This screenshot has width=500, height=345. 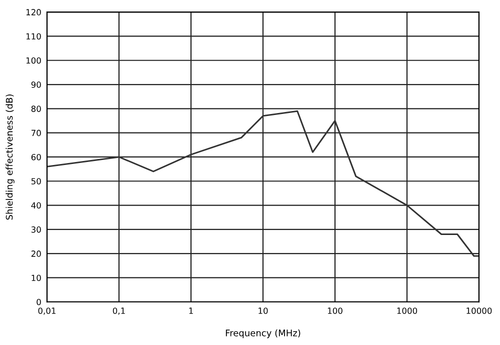 What do you see at coordinates (263, 333) in the screenshot?
I see `x-axis-title: Frequency (MHz)` at bounding box center [263, 333].